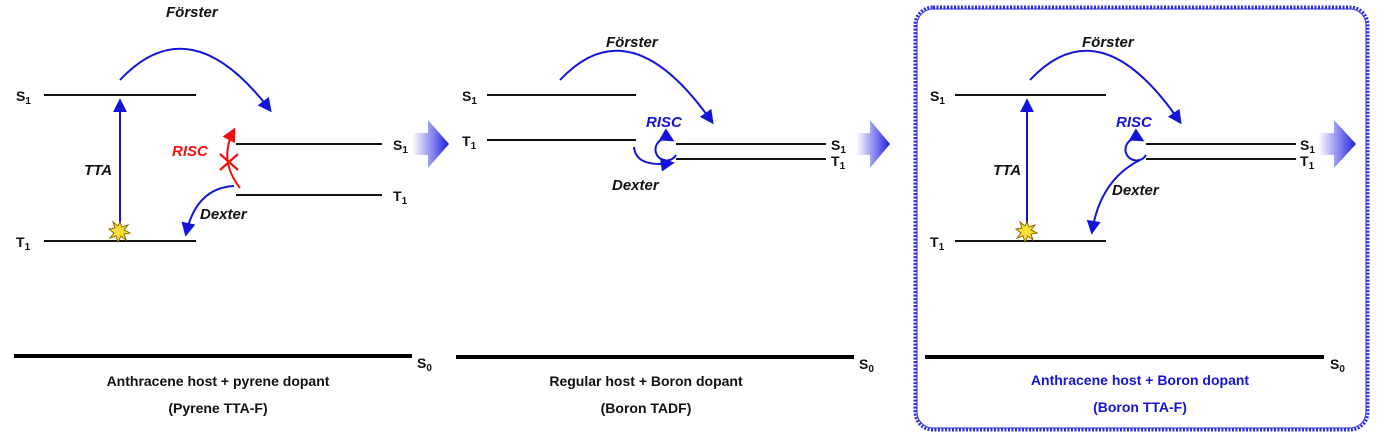 This screenshot has height=446, width=1394. What do you see at coordinates (218, 381) in the screenshot?
I see `caption-line1: Anthracene host + pyrene dopant` at bounding box center [218, 381].